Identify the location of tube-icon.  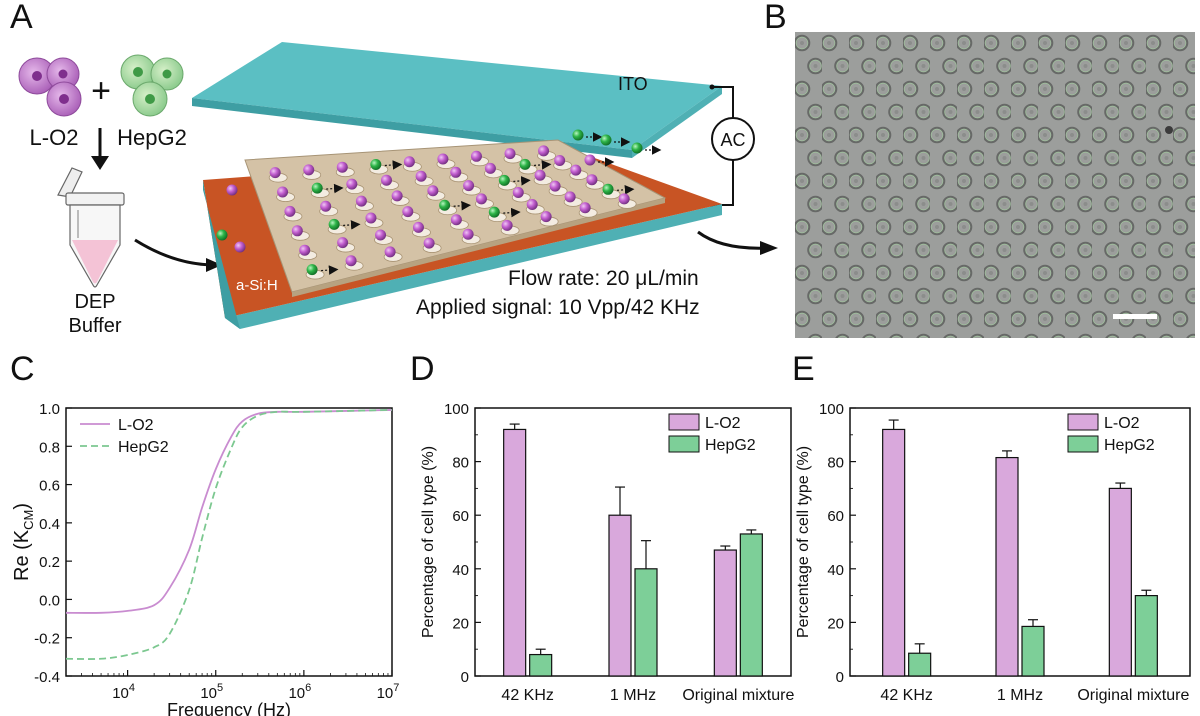
(91, 227).